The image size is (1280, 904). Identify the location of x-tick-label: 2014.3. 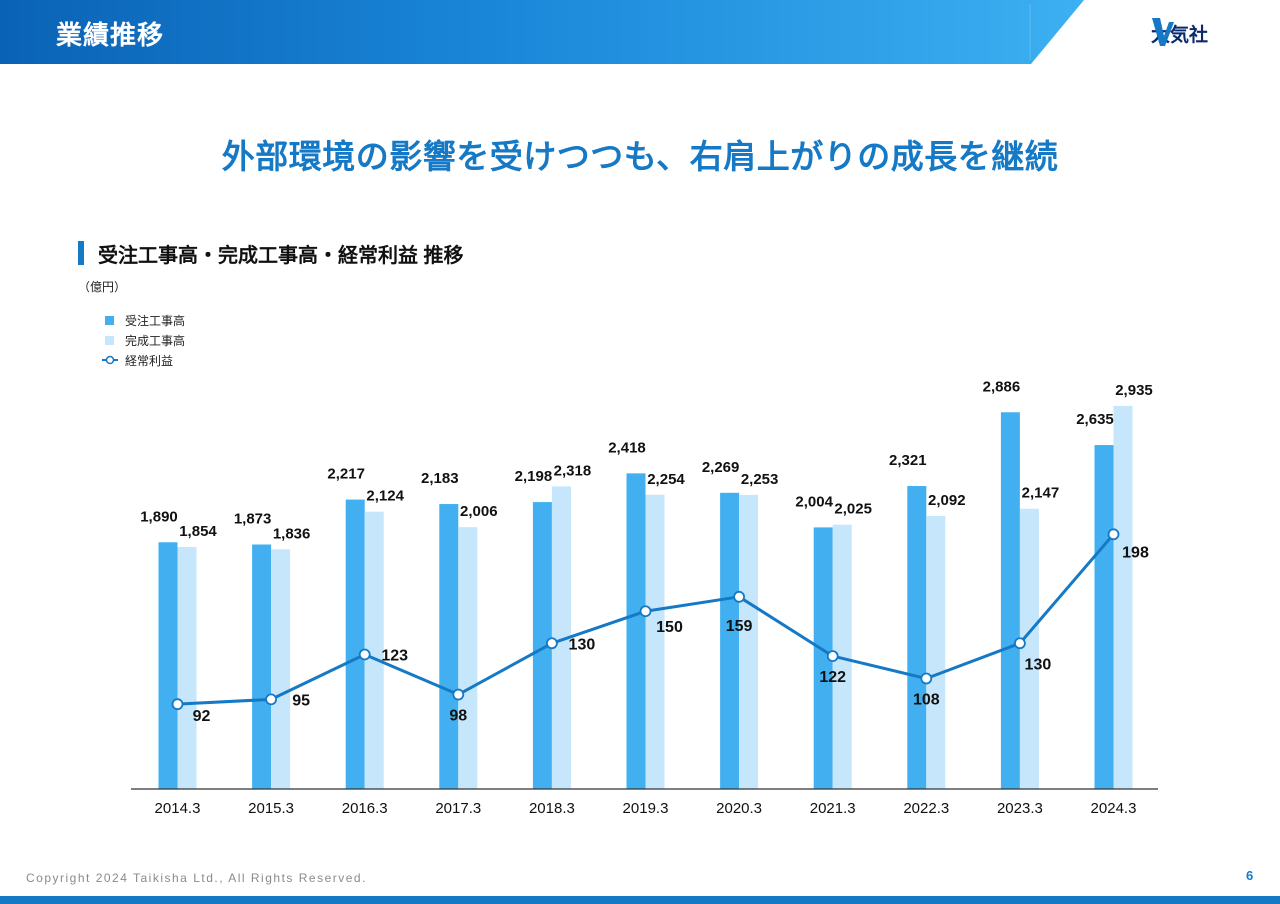
(178, 808).